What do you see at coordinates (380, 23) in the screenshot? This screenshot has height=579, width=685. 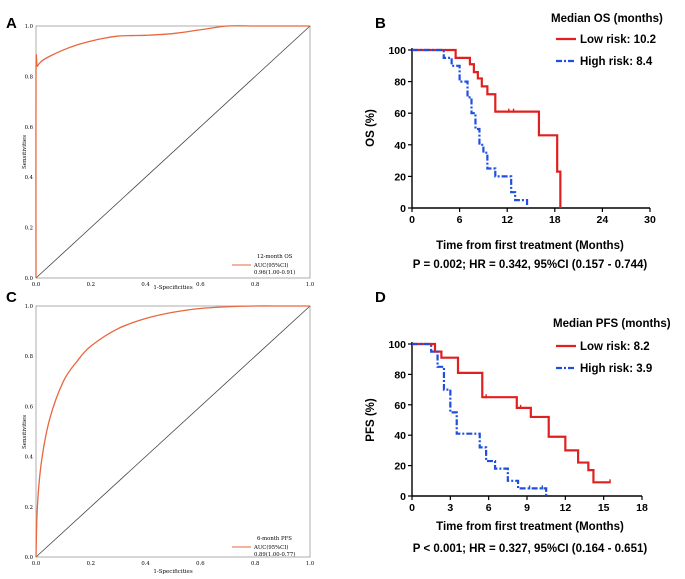 I see `panel-label-b: B` at bounding box center [380, 23].